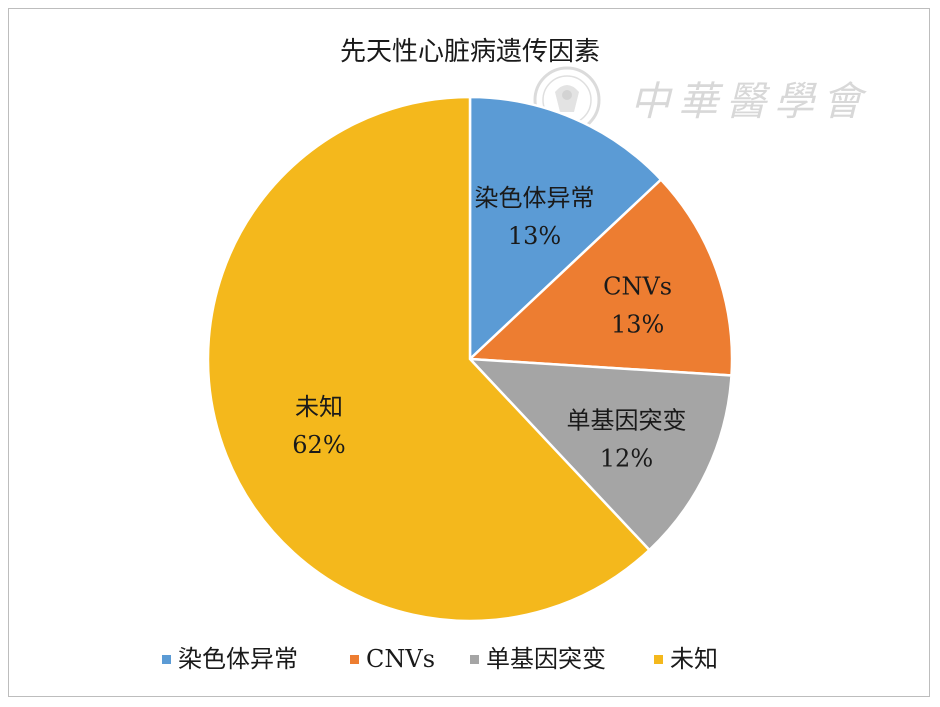 This screenshot has width=940, height=707. I want to click on slice-label-percent-4: 62%, so click(318, 445).